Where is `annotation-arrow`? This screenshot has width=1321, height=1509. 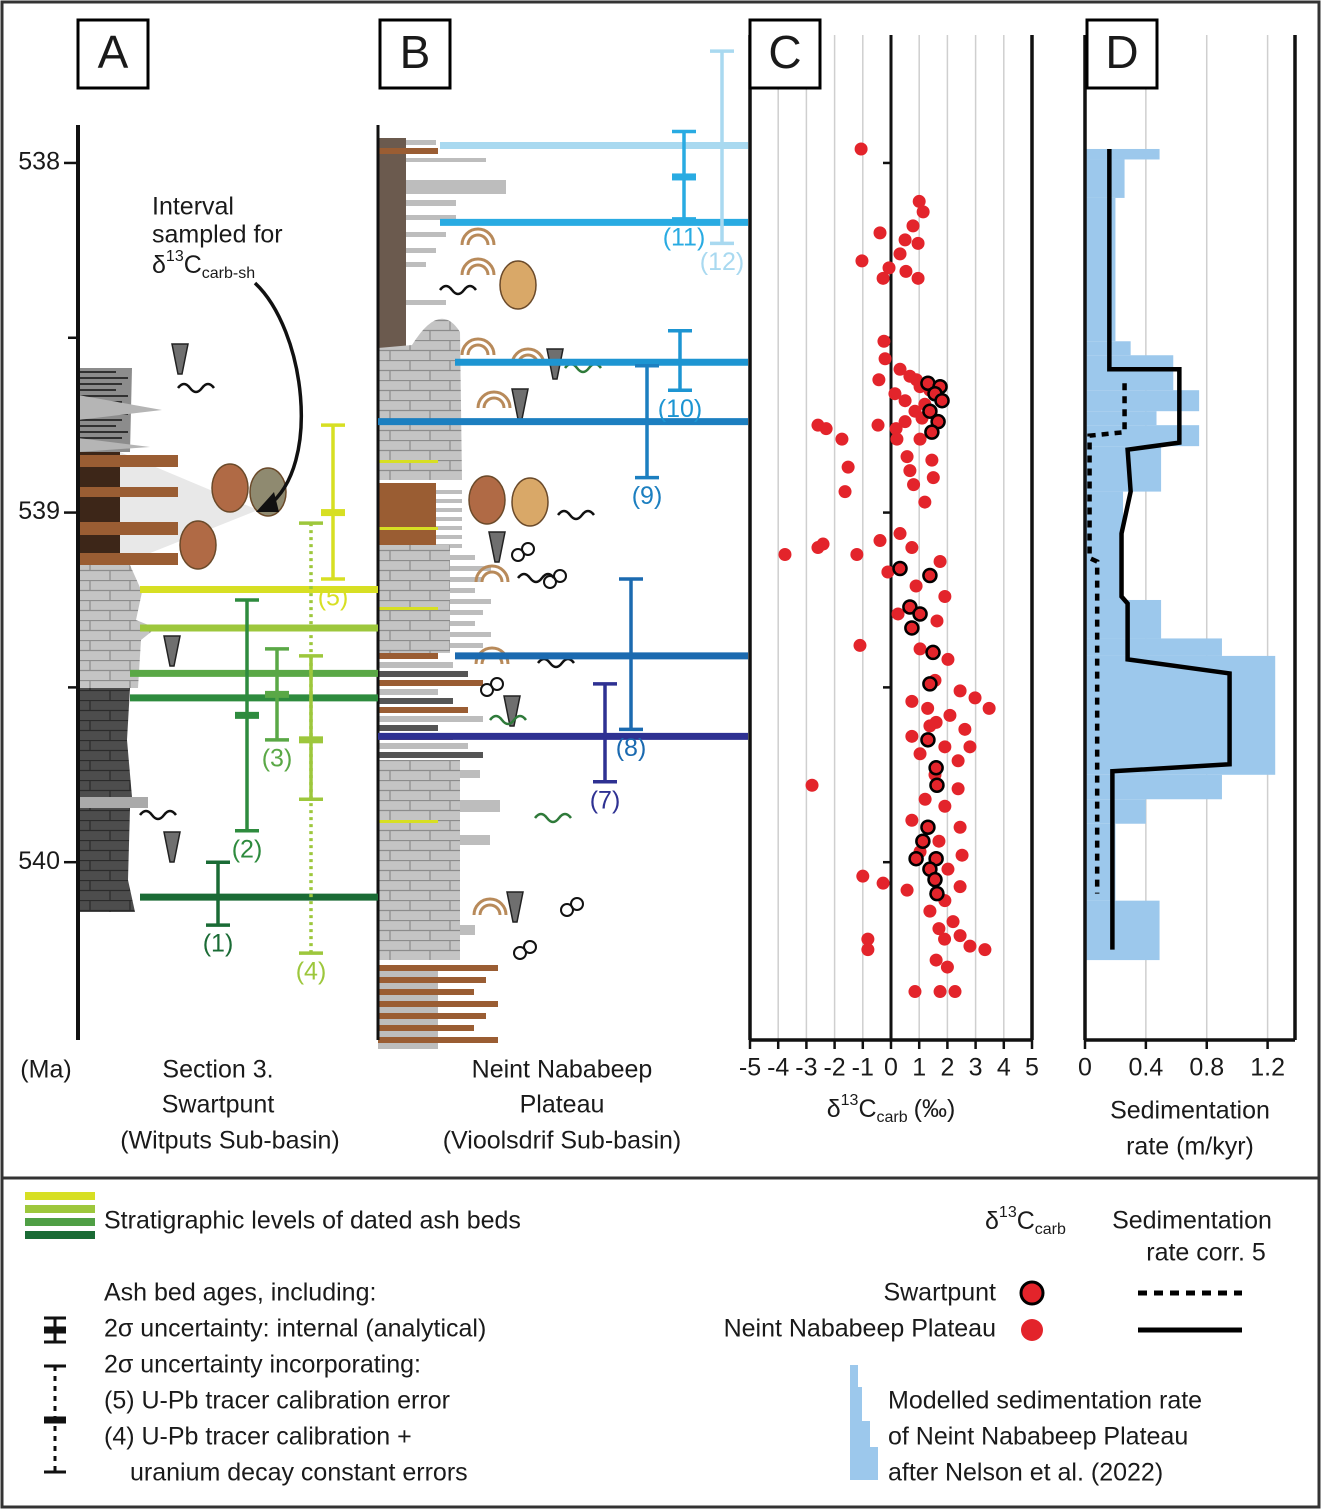 annotation-arrow is located at coordinates (278, 394).